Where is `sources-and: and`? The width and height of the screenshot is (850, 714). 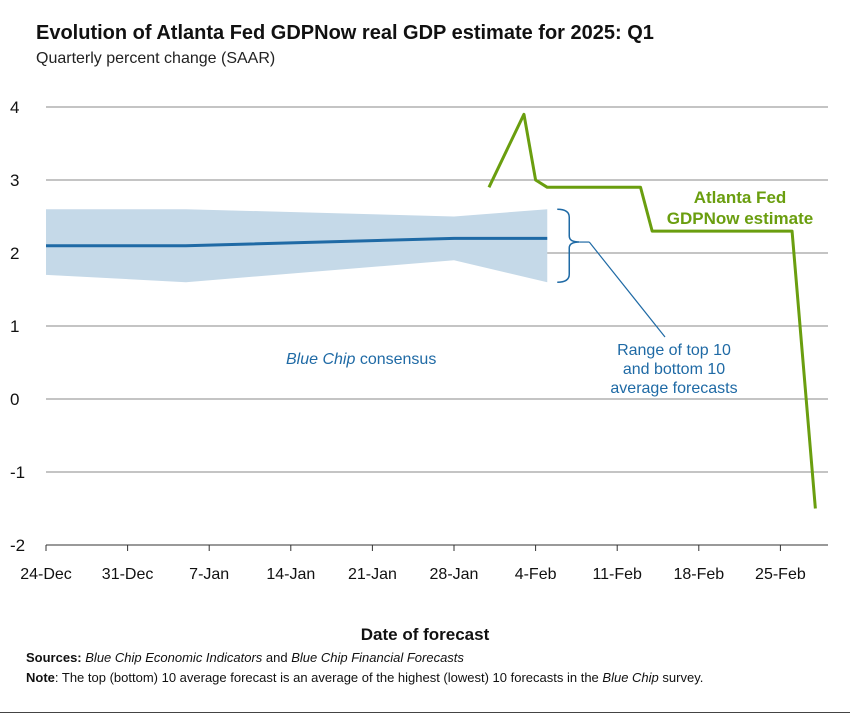
sources-and: and is located at coordinates (277, 657).